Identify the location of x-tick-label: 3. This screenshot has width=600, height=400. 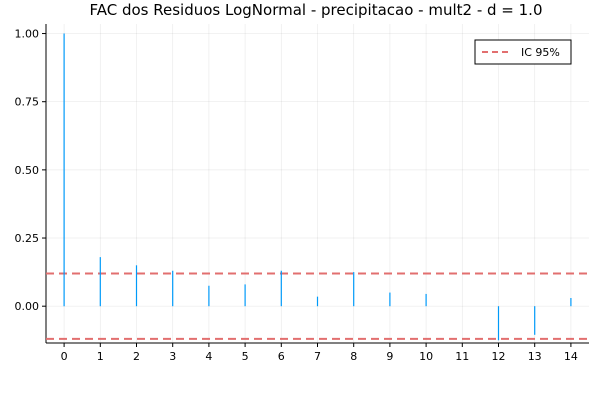
(172, 356).